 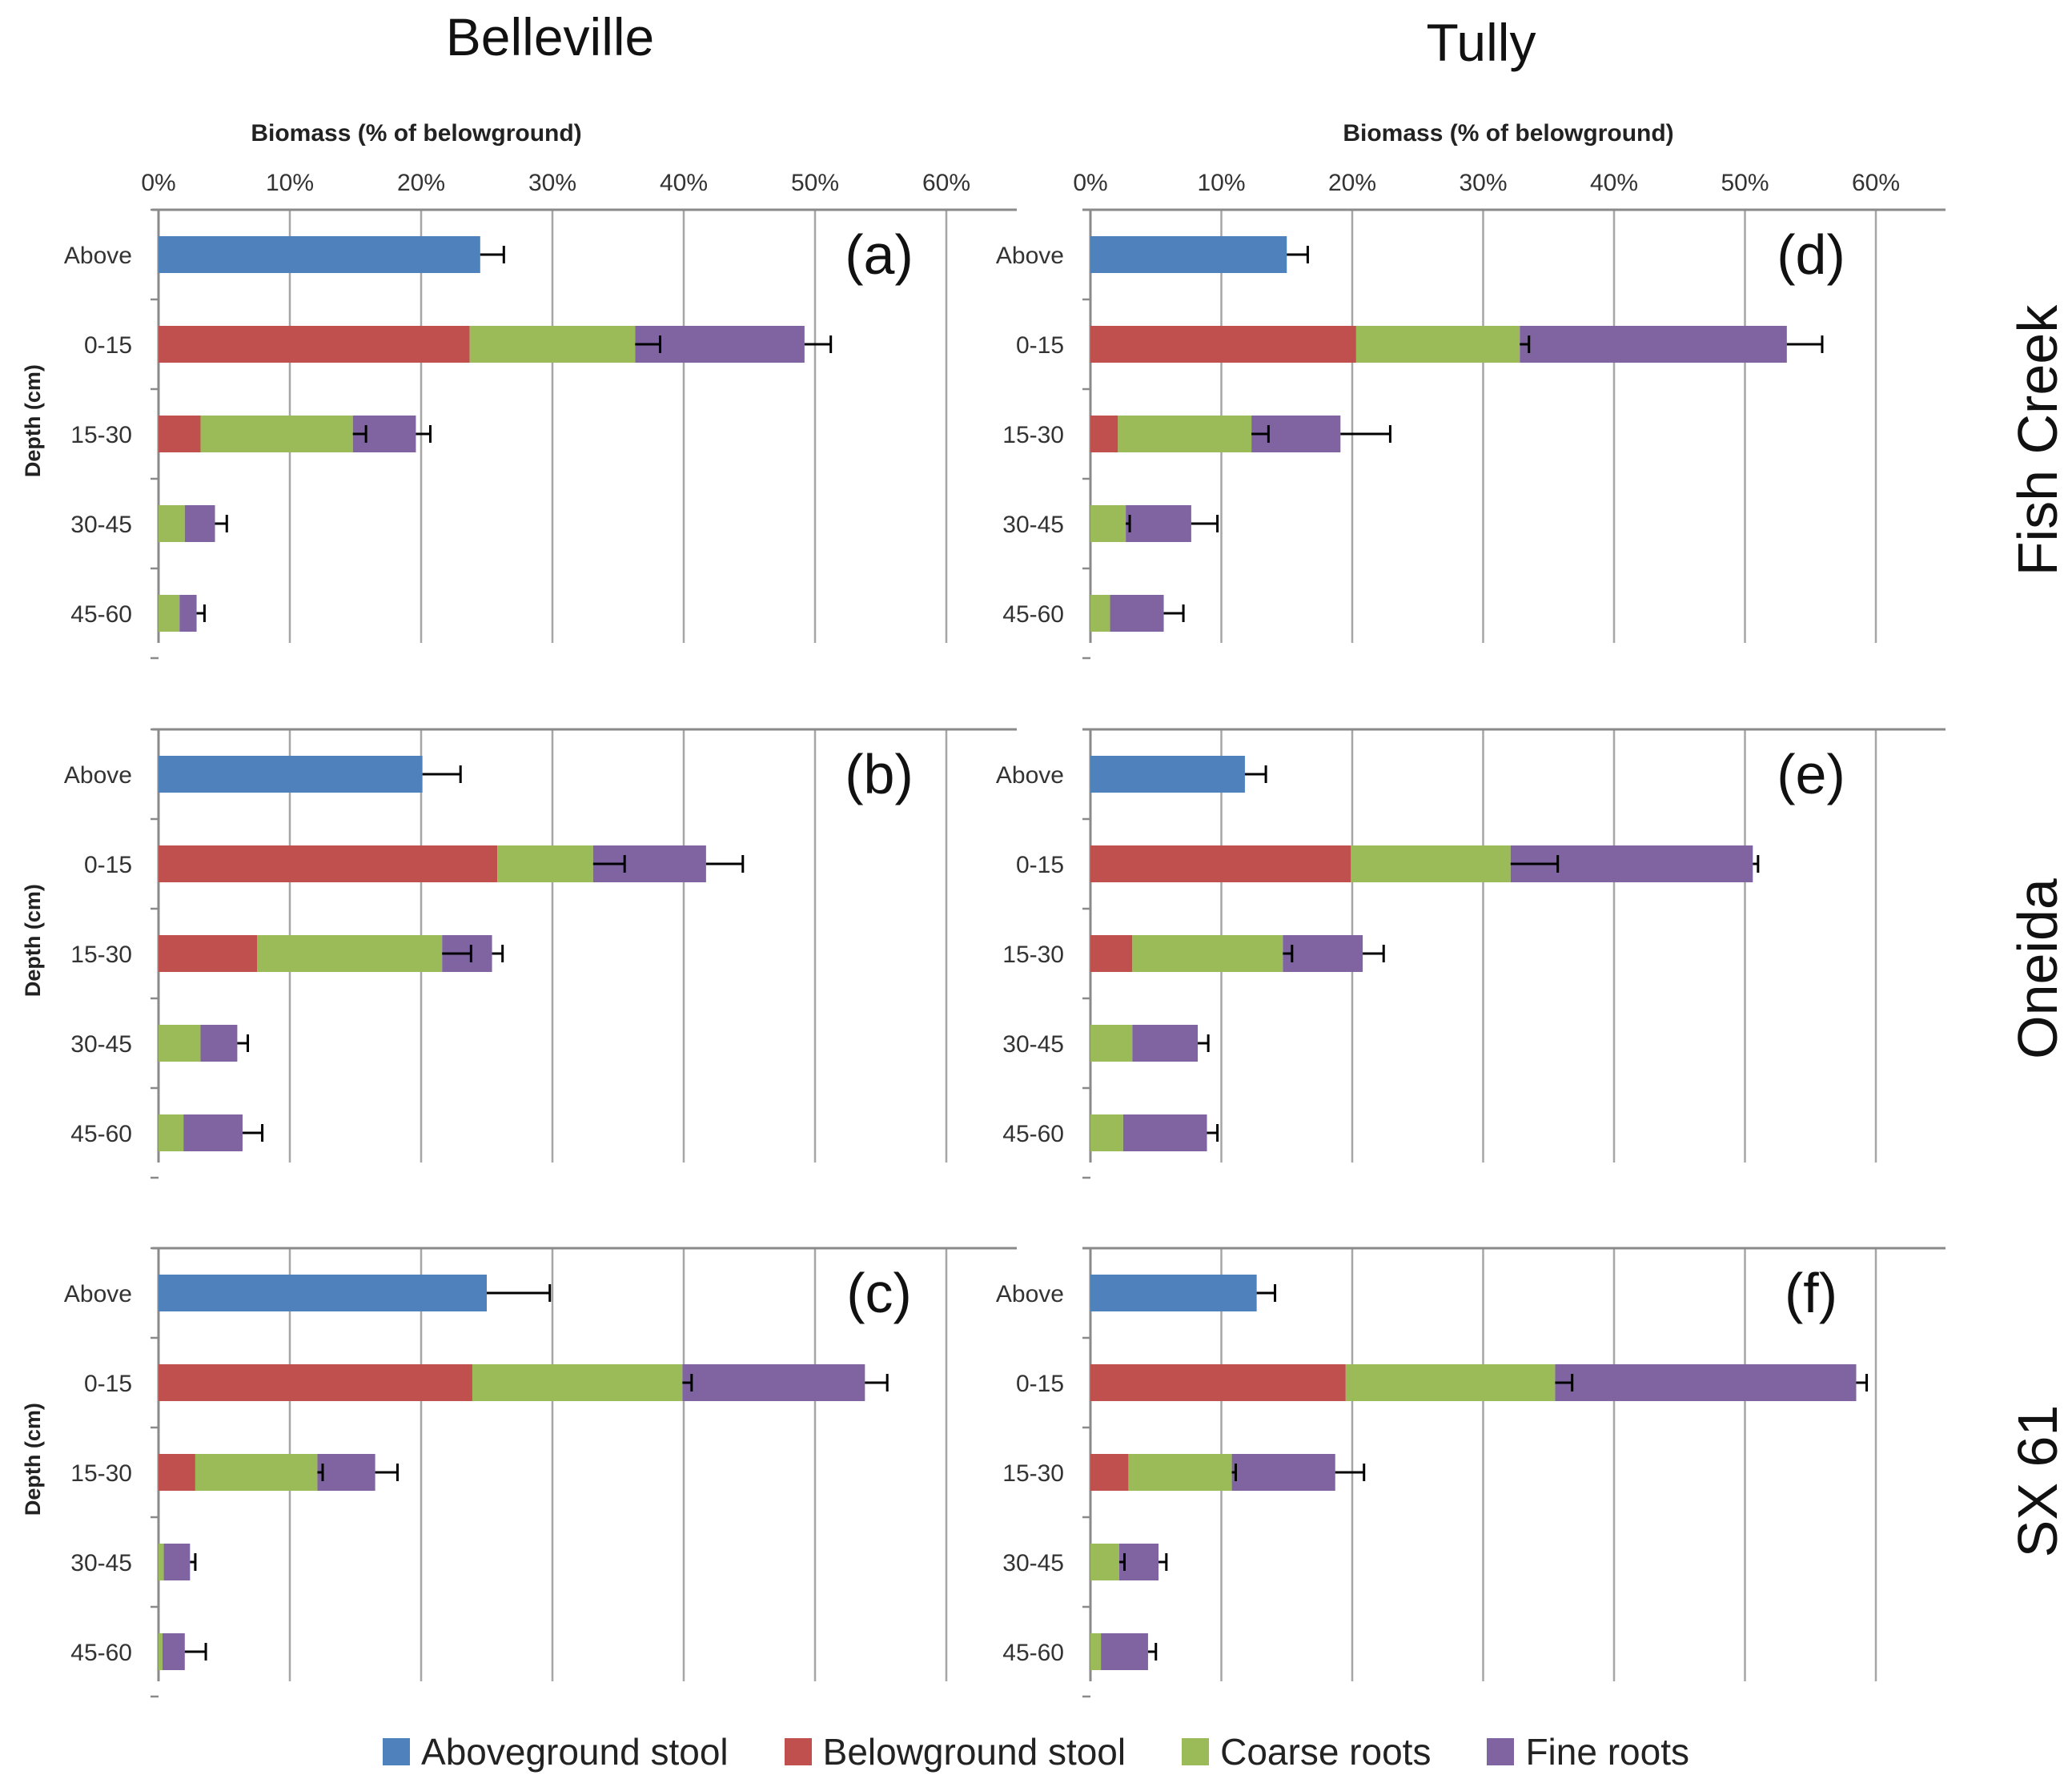 I want to click on panel-e: Above 0-15 15-30 30-45 45-60 (e), so click(x=1471, y=953).